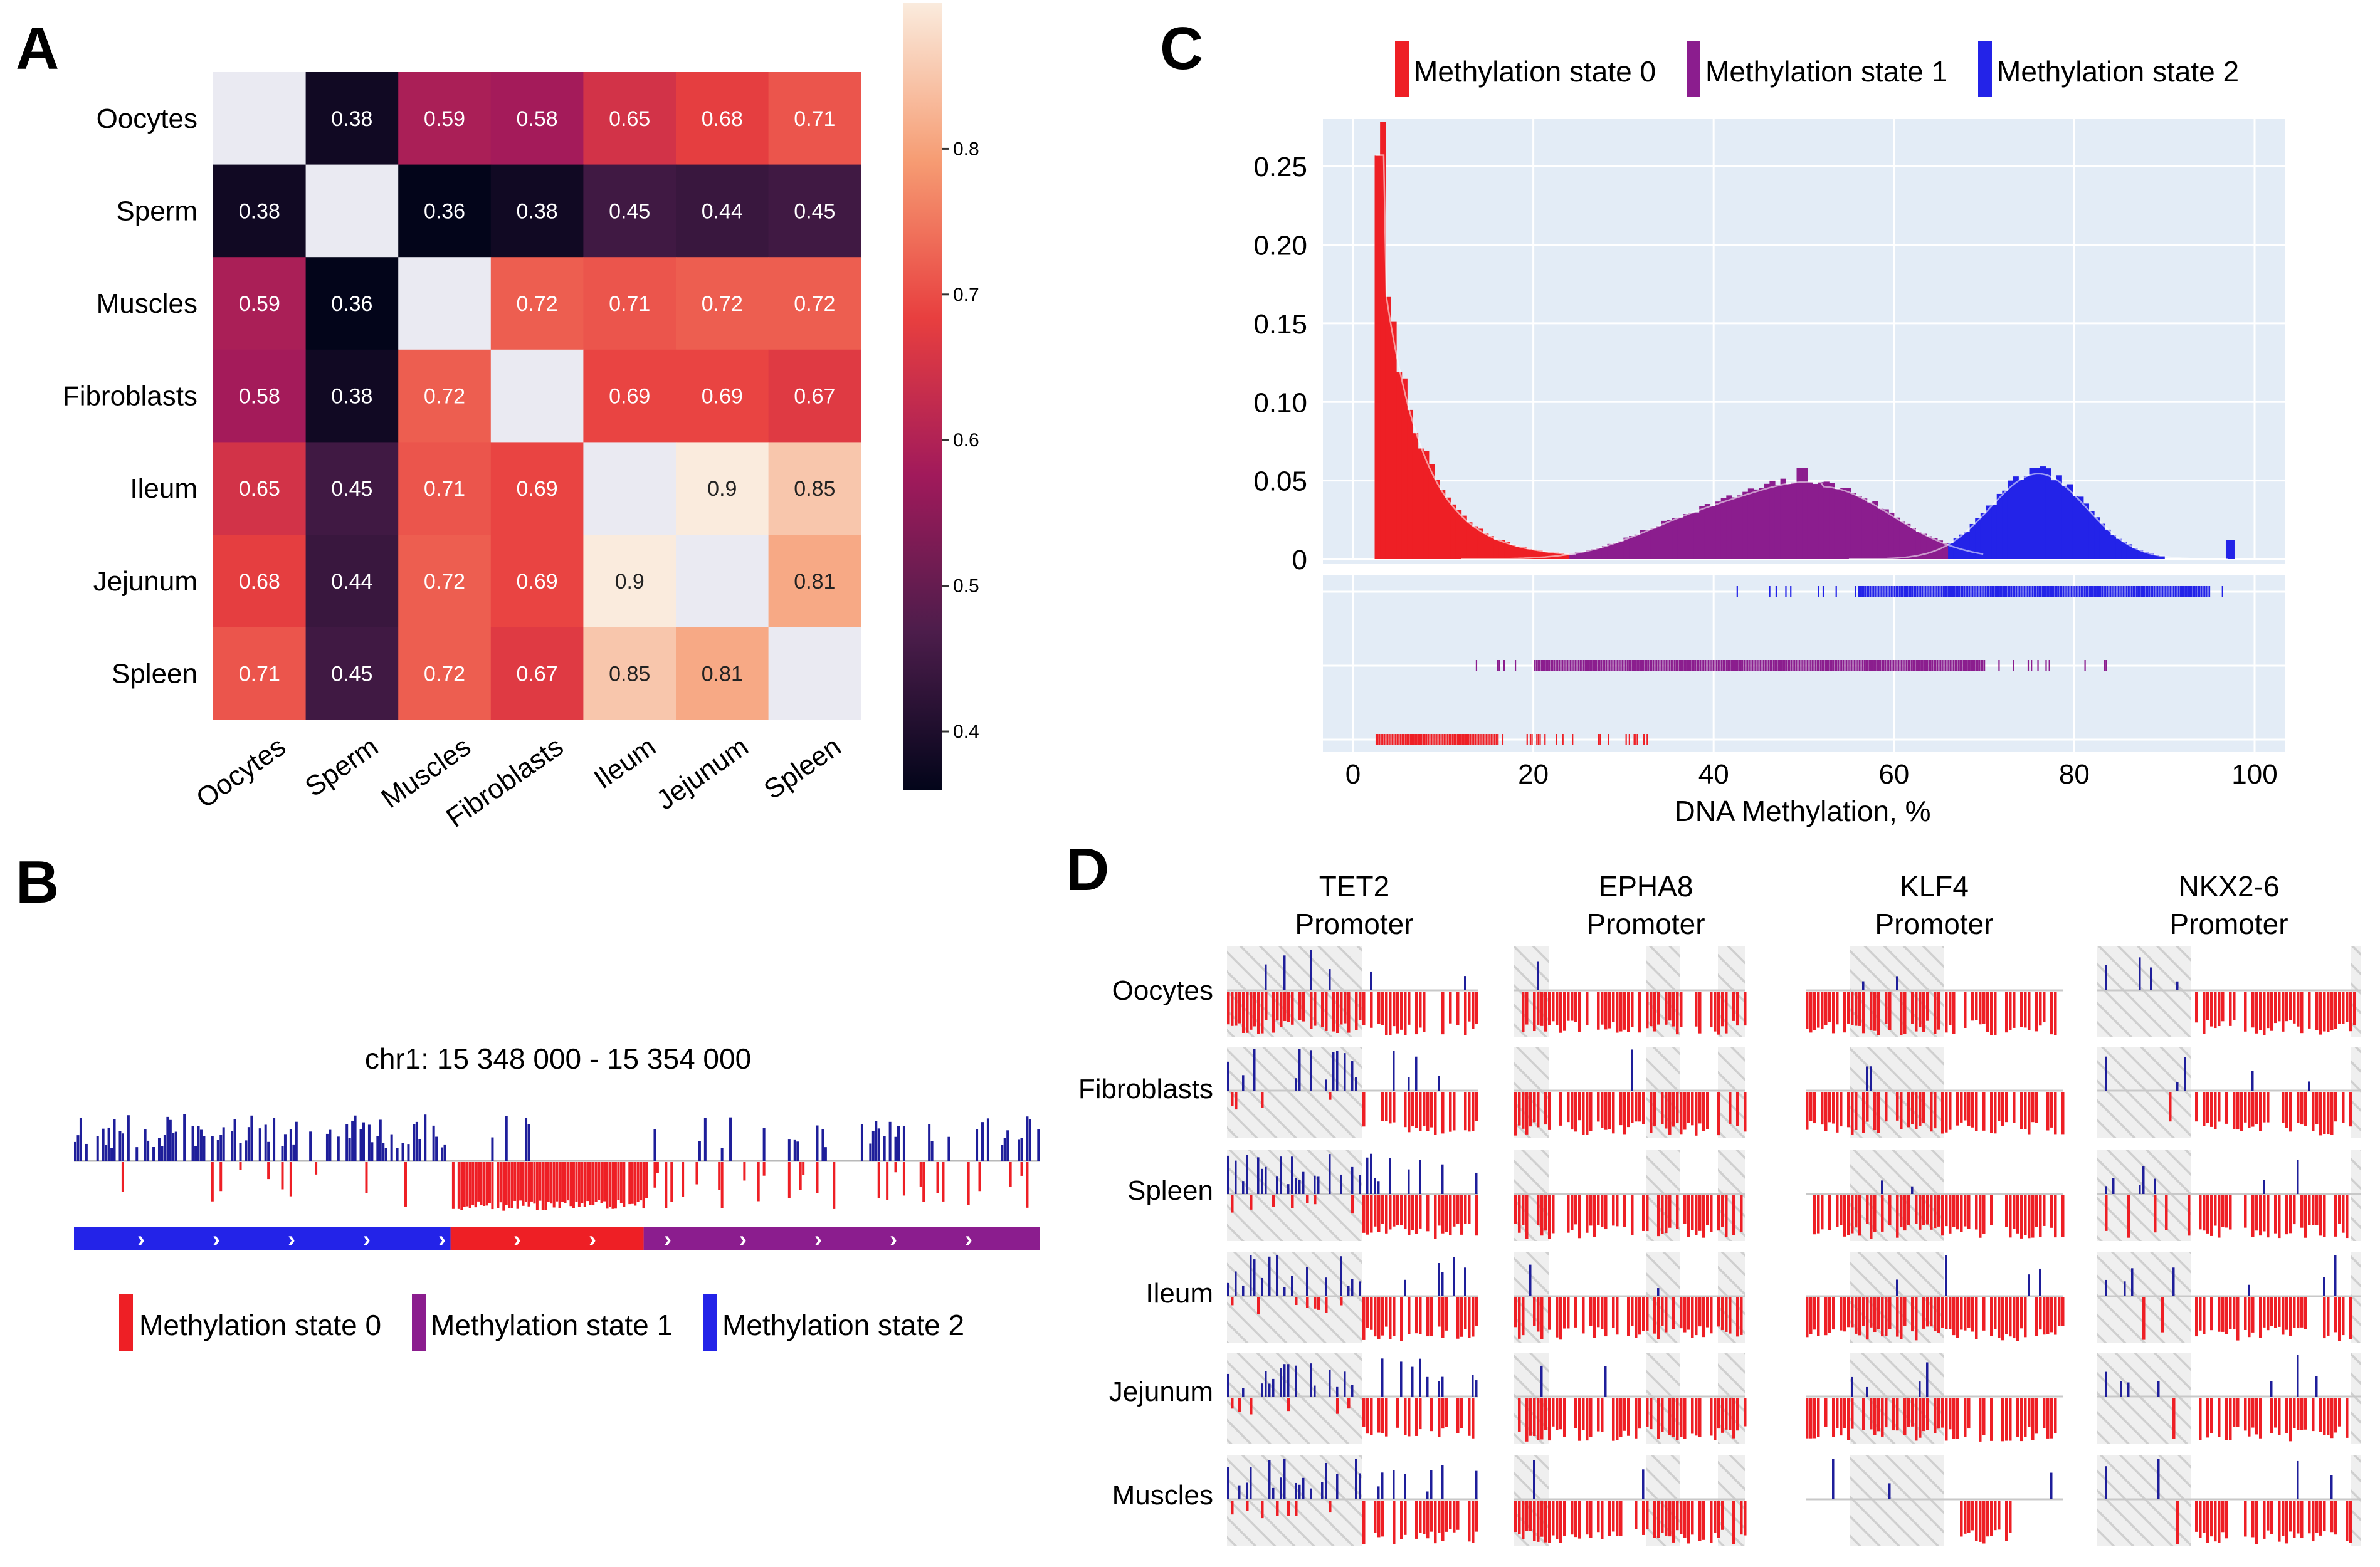 This screenshot has height=1567, width=2380. I want to click on heatmap-cell-label: 0.65, so click(259, 489).